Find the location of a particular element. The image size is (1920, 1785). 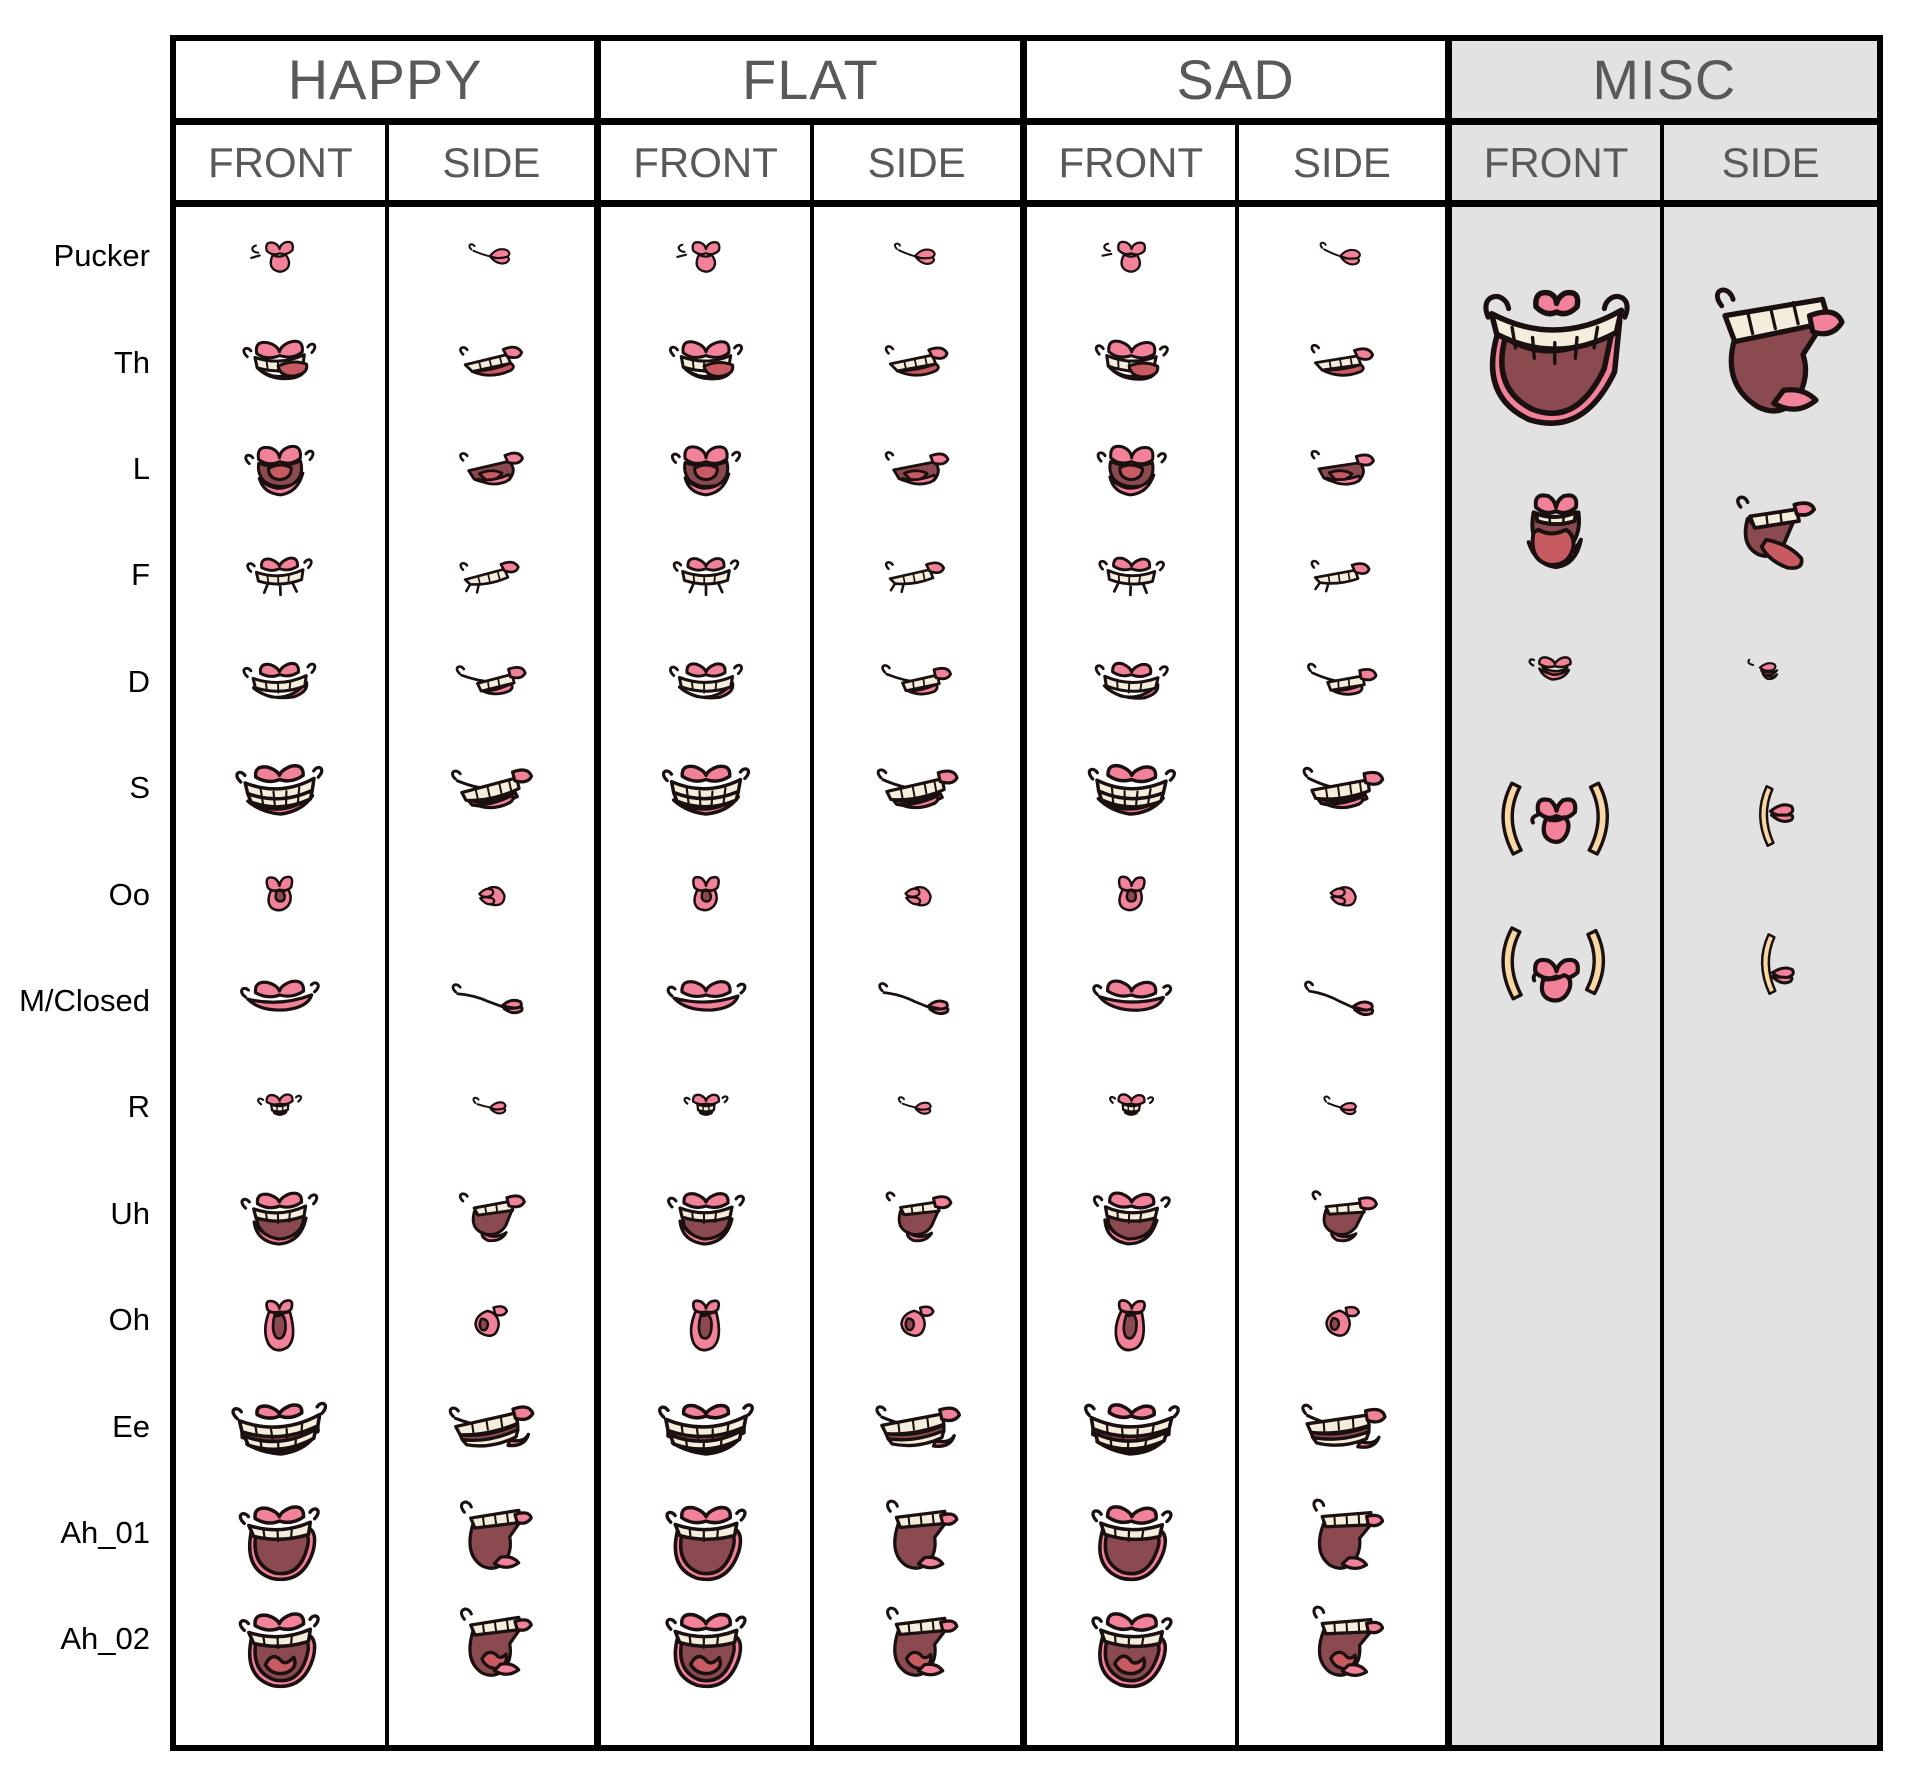

cell-f-sad-side is located at coordinates (1342, 579).